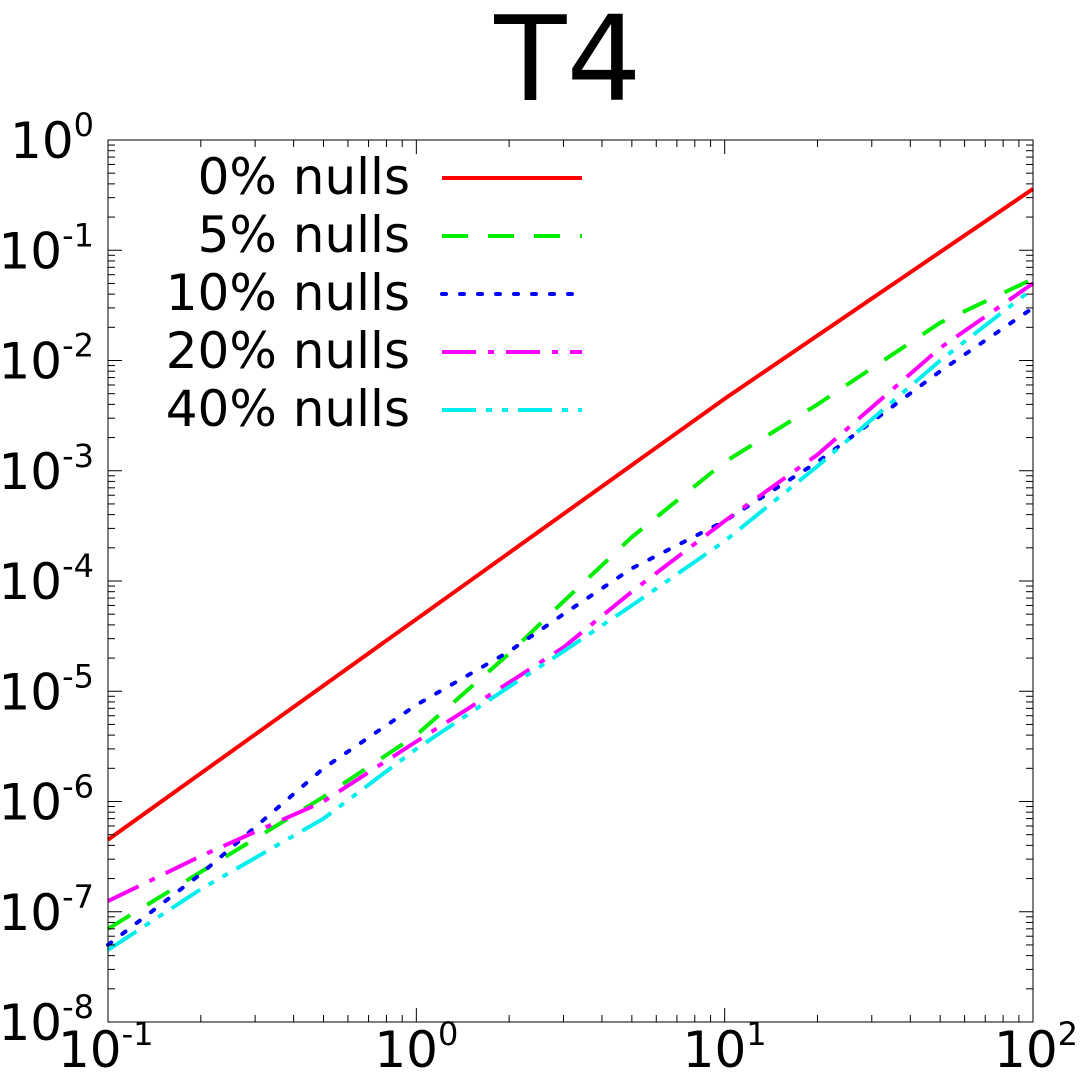 Image resolution: width=1080 pixels, height=1080 pixels. I want to click on x-tick-label: 10⁰, so click(416, 1047).